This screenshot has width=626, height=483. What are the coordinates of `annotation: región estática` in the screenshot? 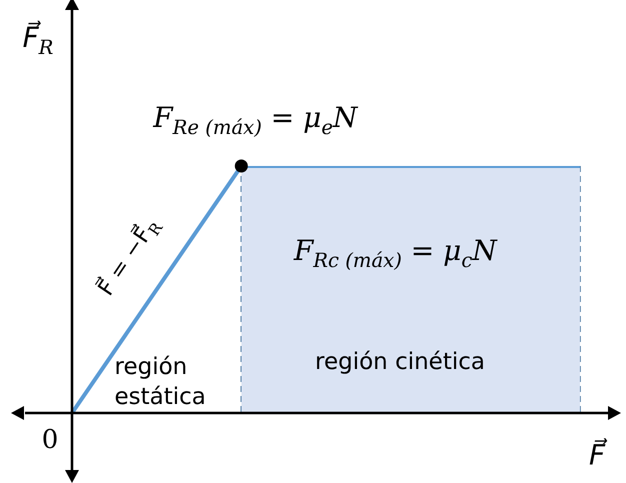 It's located at (160, 382).